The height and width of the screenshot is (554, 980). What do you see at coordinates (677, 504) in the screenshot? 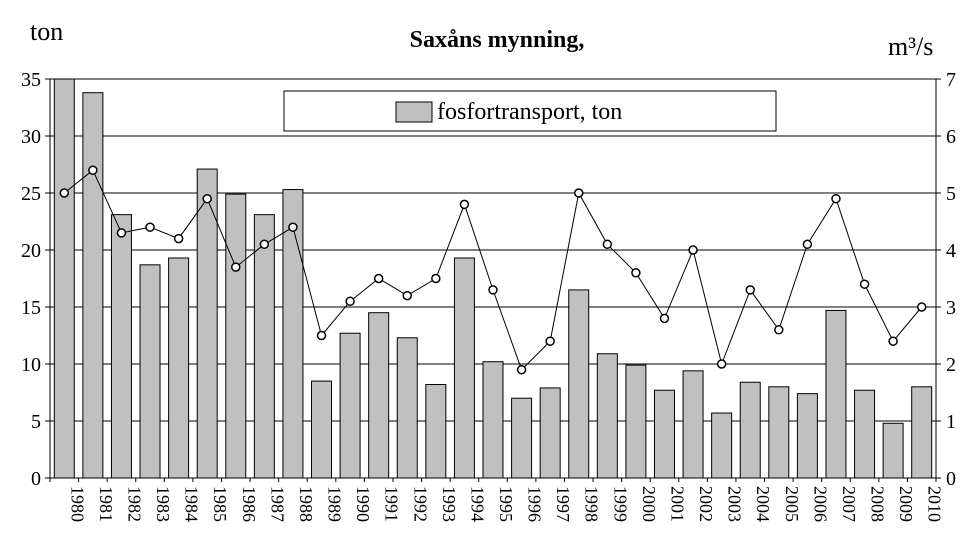
I see `x-tick-label: 2001` at bounding box center [677, 504].